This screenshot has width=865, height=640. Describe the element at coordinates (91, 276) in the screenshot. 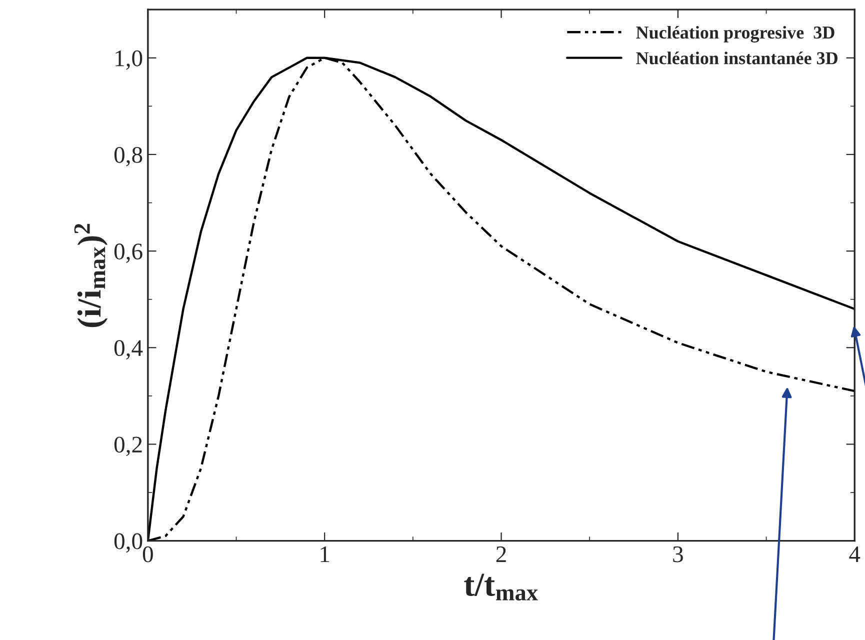

I see `y-axis-title: (i/i$_{max}$)$^{2}$` at that location.